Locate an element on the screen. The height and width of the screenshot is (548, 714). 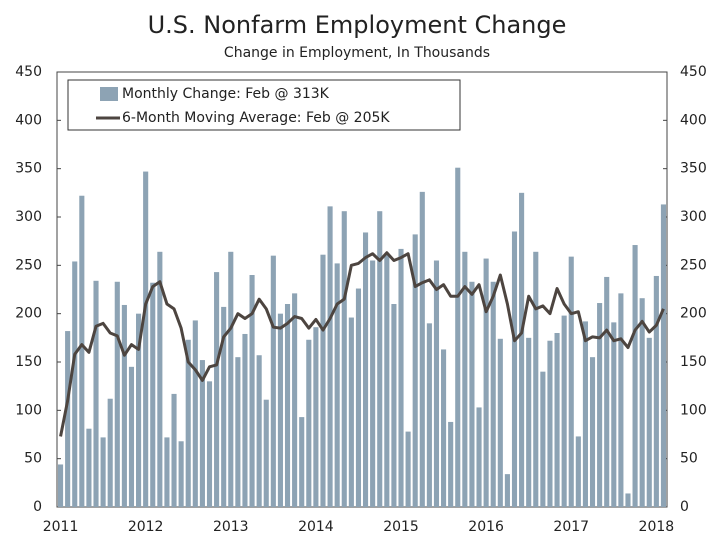
x-tick-label: 2011 is located at coordinates (61, 527).